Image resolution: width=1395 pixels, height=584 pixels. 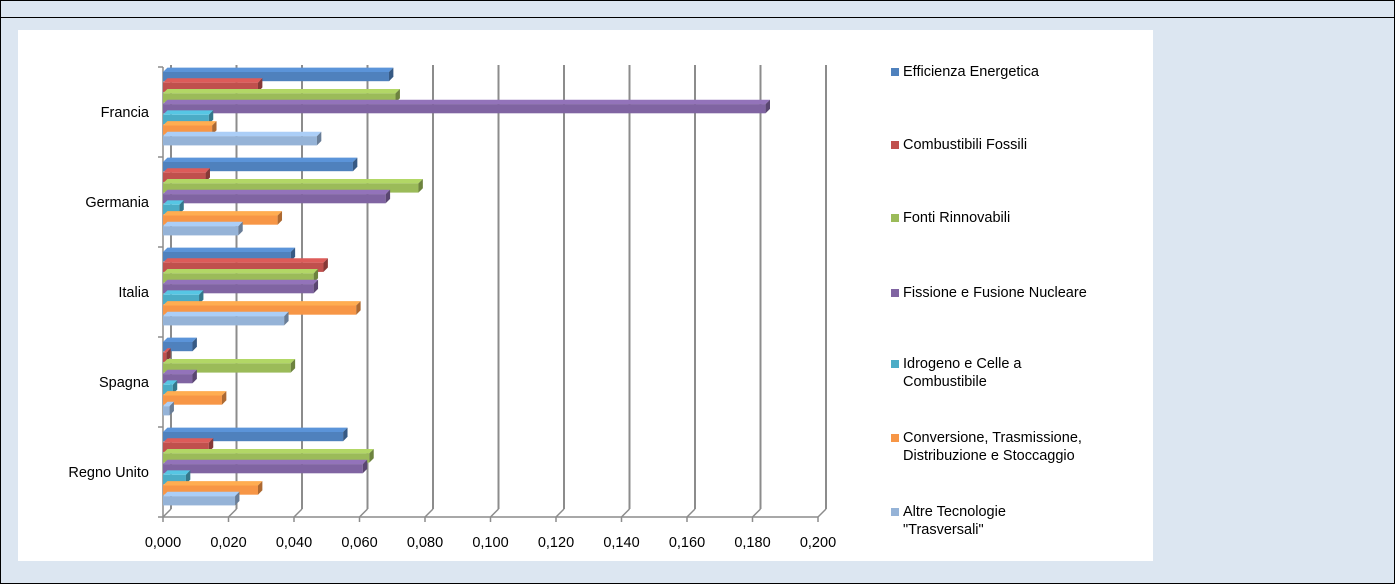 I want to click on x-tick-label: 0,040, so click(x=294, y=543).